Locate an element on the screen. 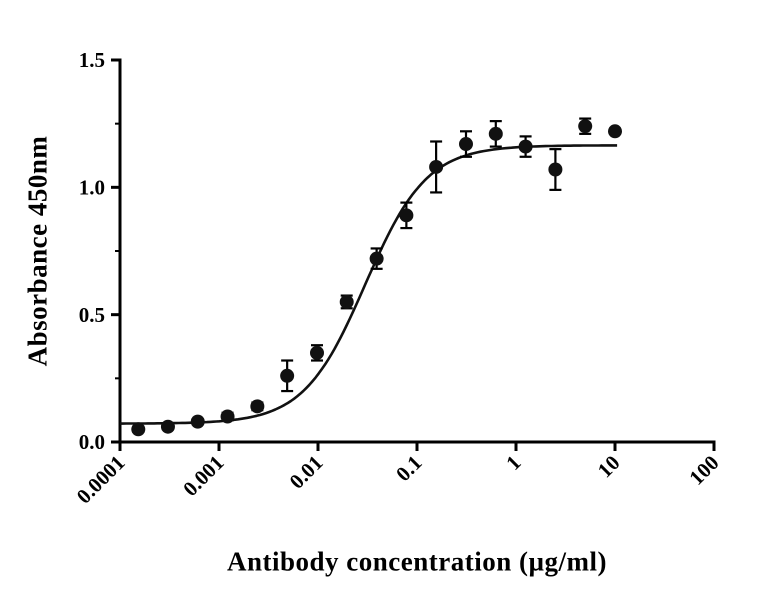 The image size is (768, 606). y-tick-label: 0.5 is located at coordinates (92, 315).